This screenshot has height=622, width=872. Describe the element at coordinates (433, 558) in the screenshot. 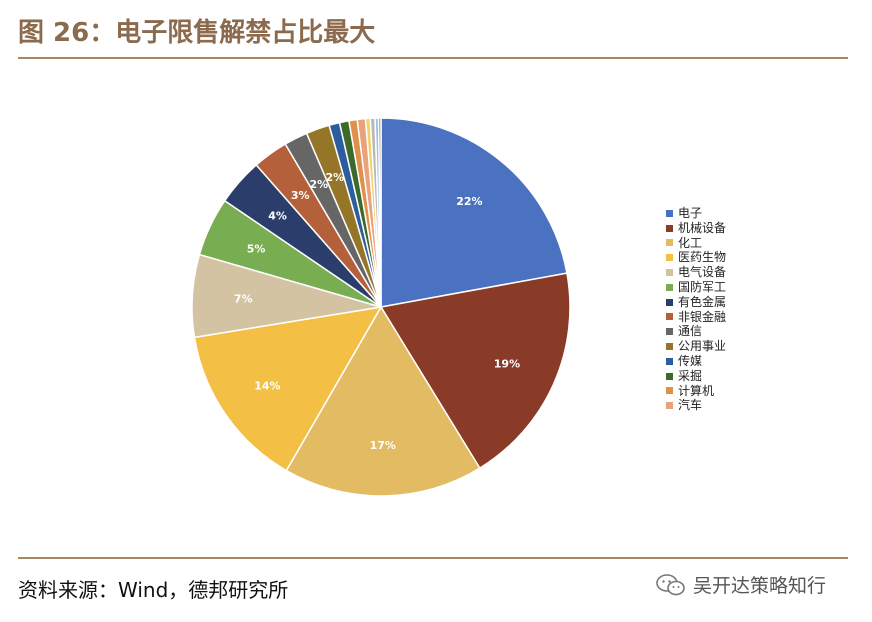

I see `bottom-divider` at that location.